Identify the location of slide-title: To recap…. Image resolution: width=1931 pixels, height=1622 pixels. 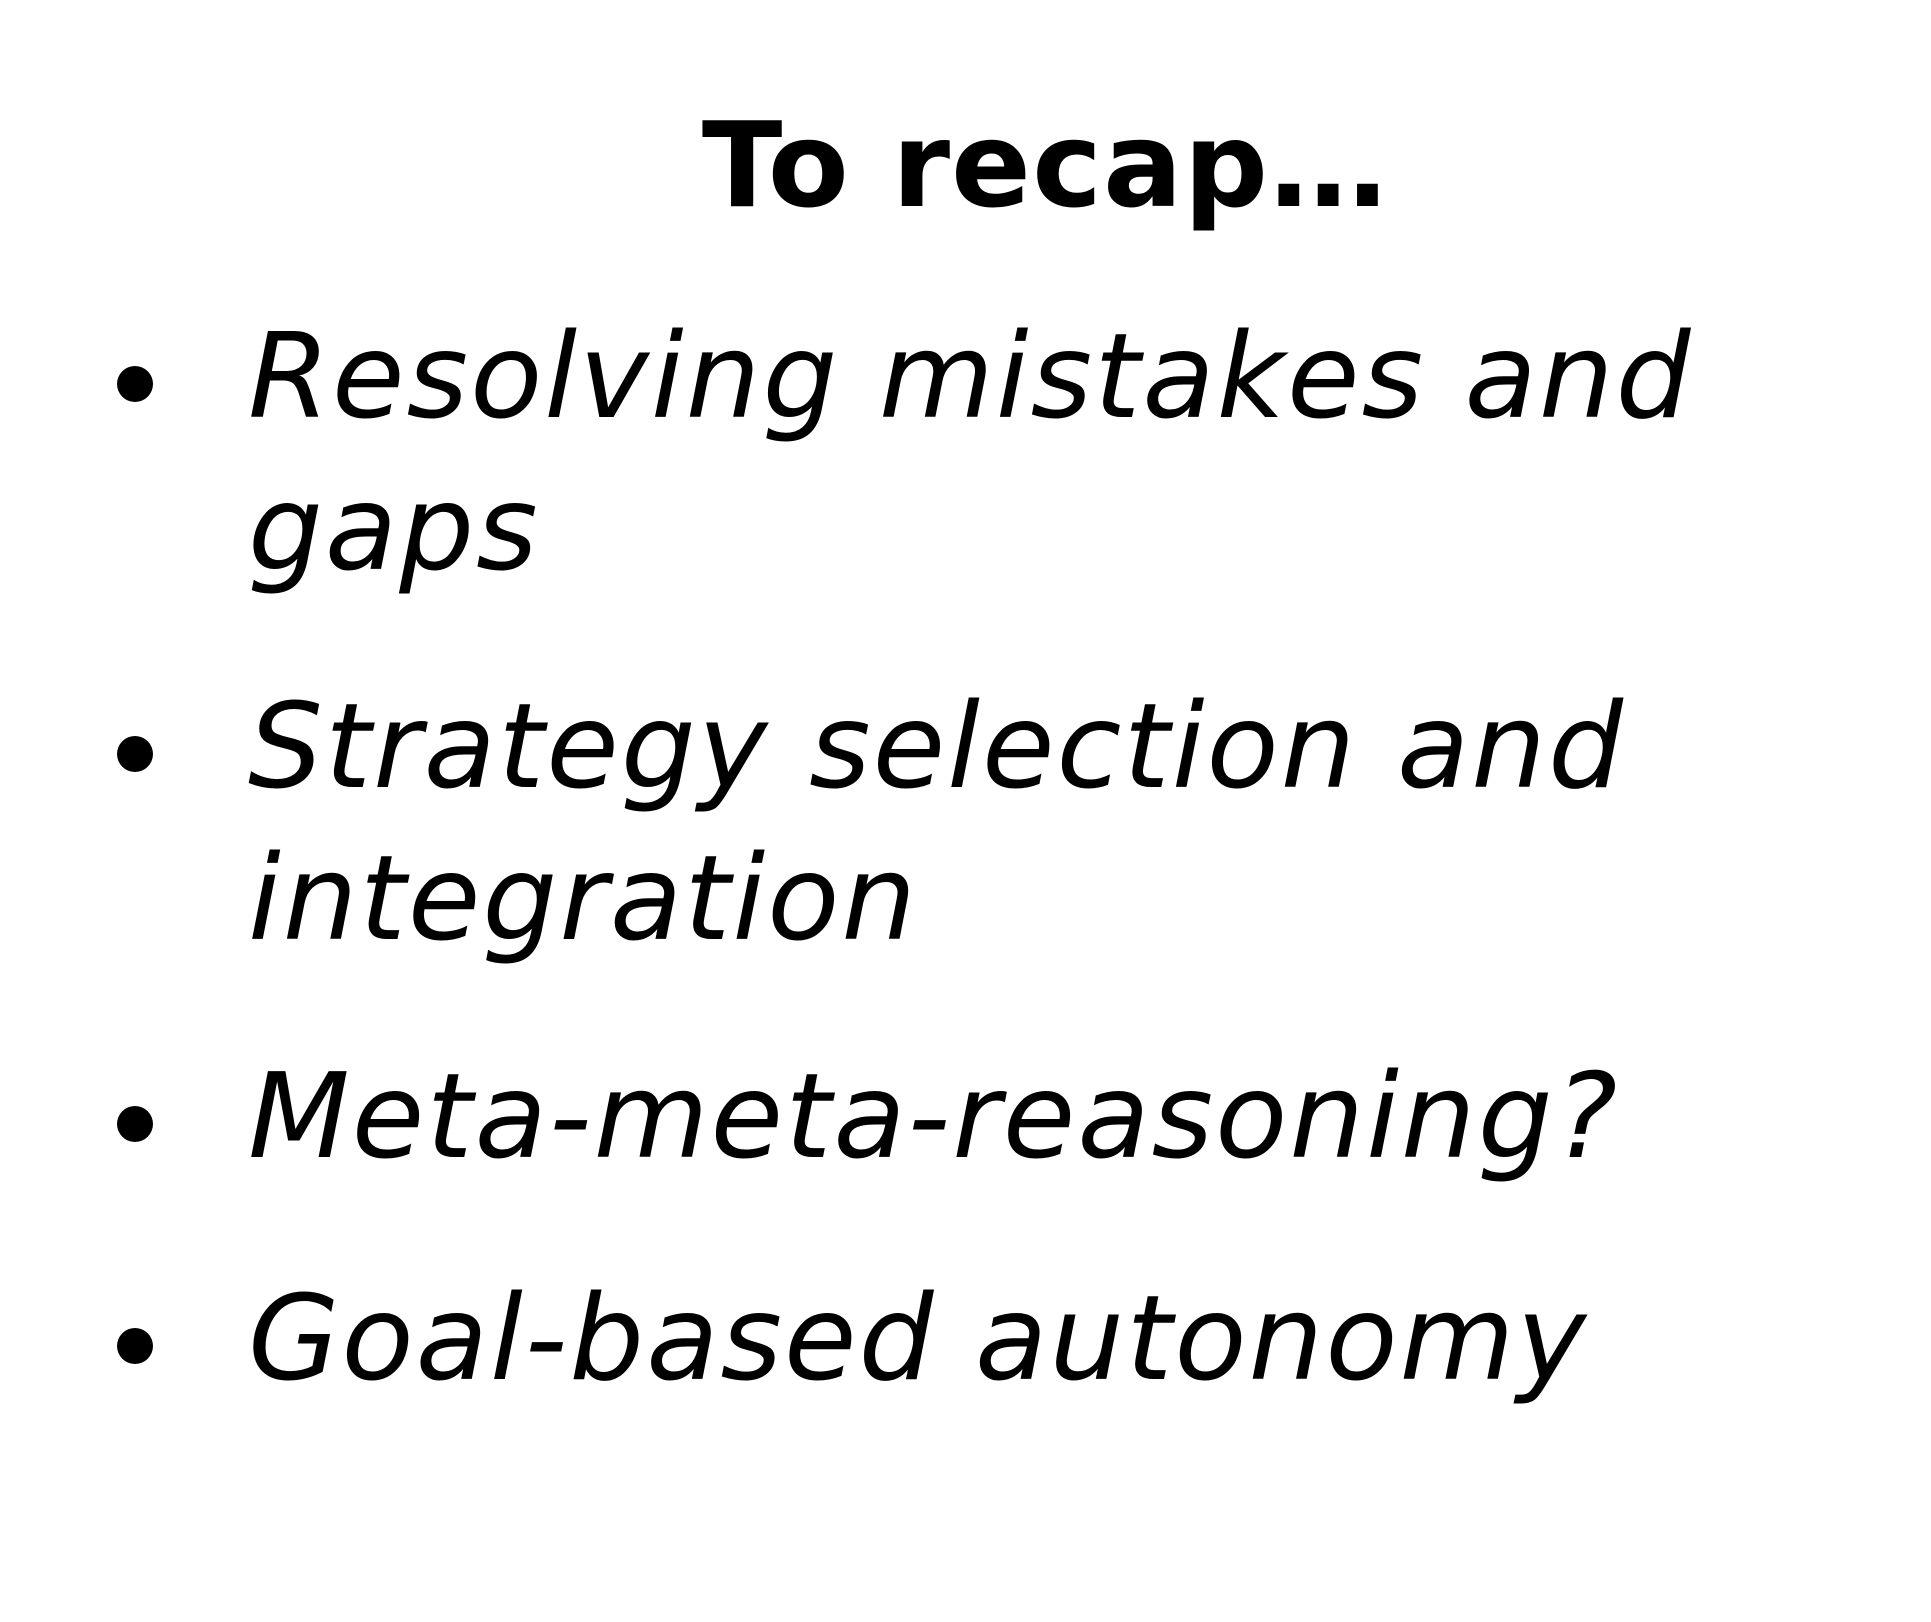
(1045, 165).